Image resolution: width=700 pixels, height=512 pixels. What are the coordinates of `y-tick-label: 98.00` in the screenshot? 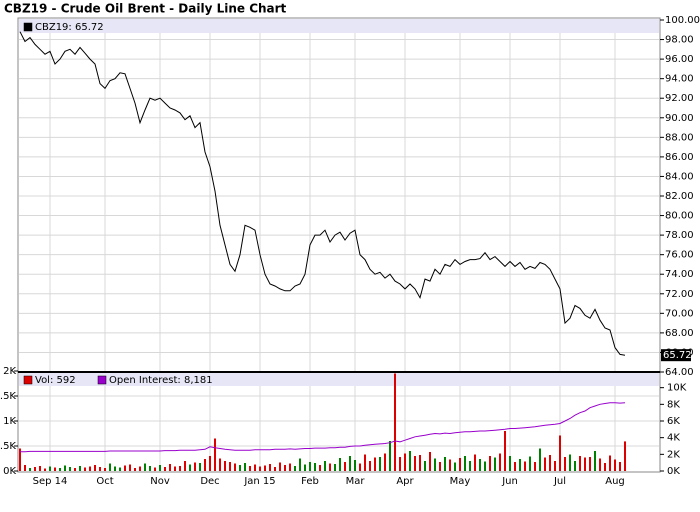 It's located at (679, 40).